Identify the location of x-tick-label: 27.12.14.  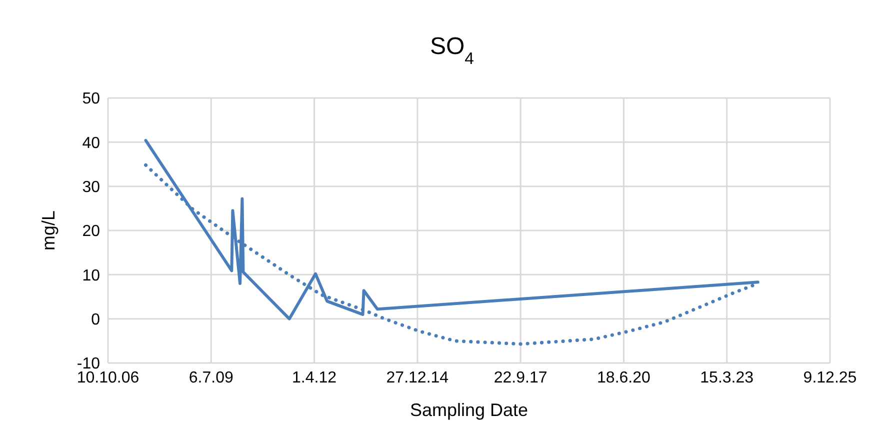
(417, 377).